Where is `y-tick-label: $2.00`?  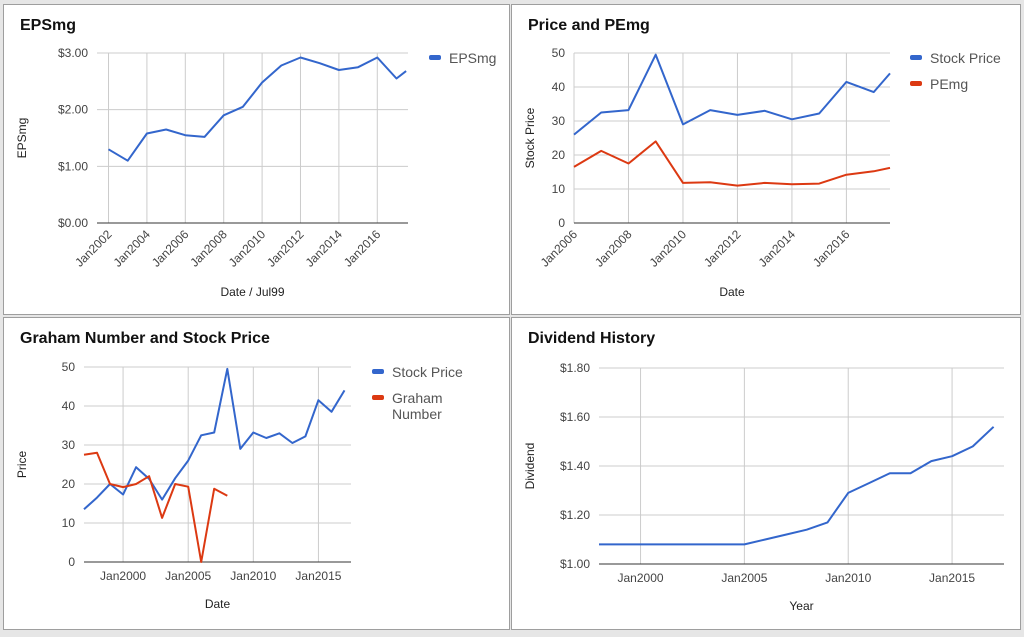 y-tick-label: $2.00 is located at coordinates (73, 110).